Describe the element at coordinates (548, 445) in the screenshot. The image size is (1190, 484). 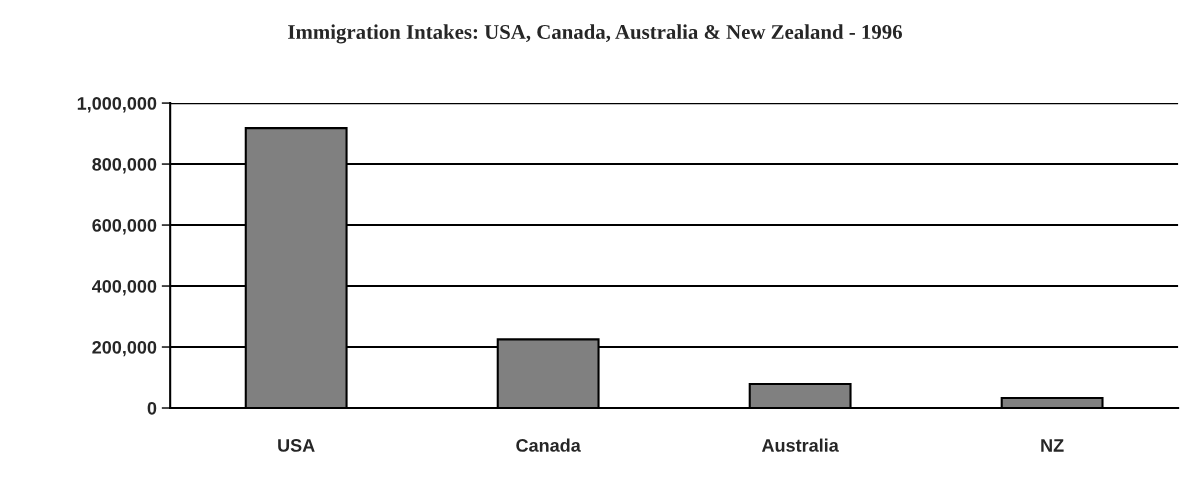
I see `x-tick-label: Canada` at that location.